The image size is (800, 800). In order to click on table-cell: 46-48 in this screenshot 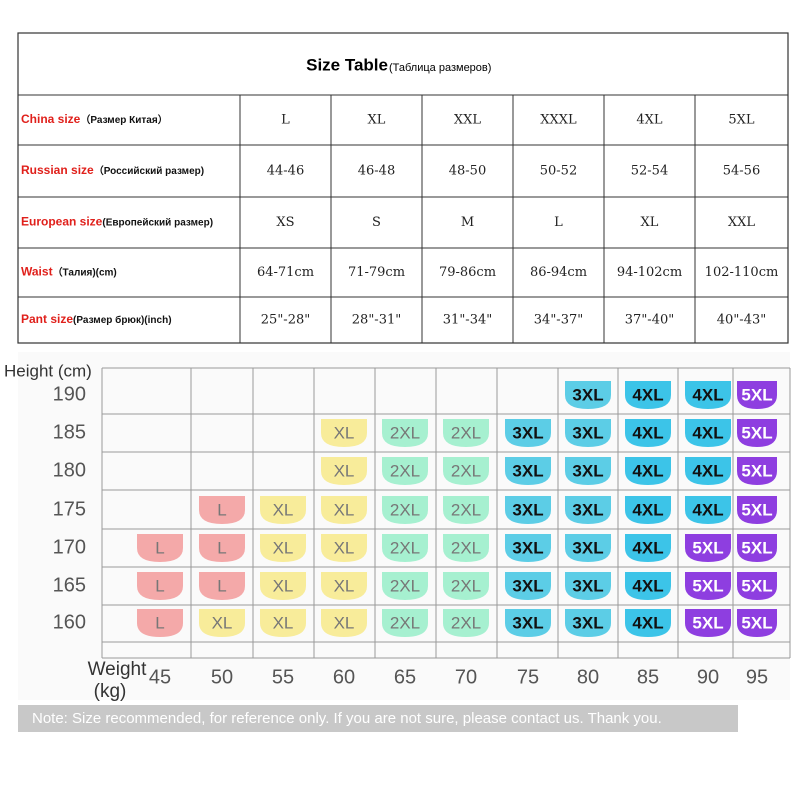, I will do `click(376, 171)`.